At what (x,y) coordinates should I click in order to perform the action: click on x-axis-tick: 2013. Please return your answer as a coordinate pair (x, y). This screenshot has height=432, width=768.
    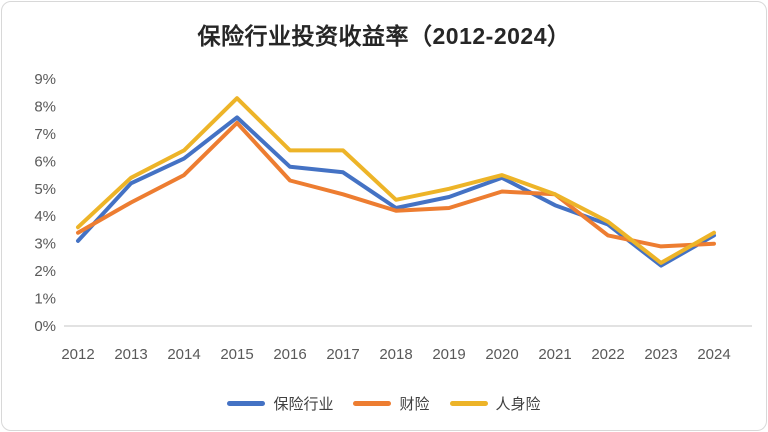
    Looking at the image, I should click on (130, 354).